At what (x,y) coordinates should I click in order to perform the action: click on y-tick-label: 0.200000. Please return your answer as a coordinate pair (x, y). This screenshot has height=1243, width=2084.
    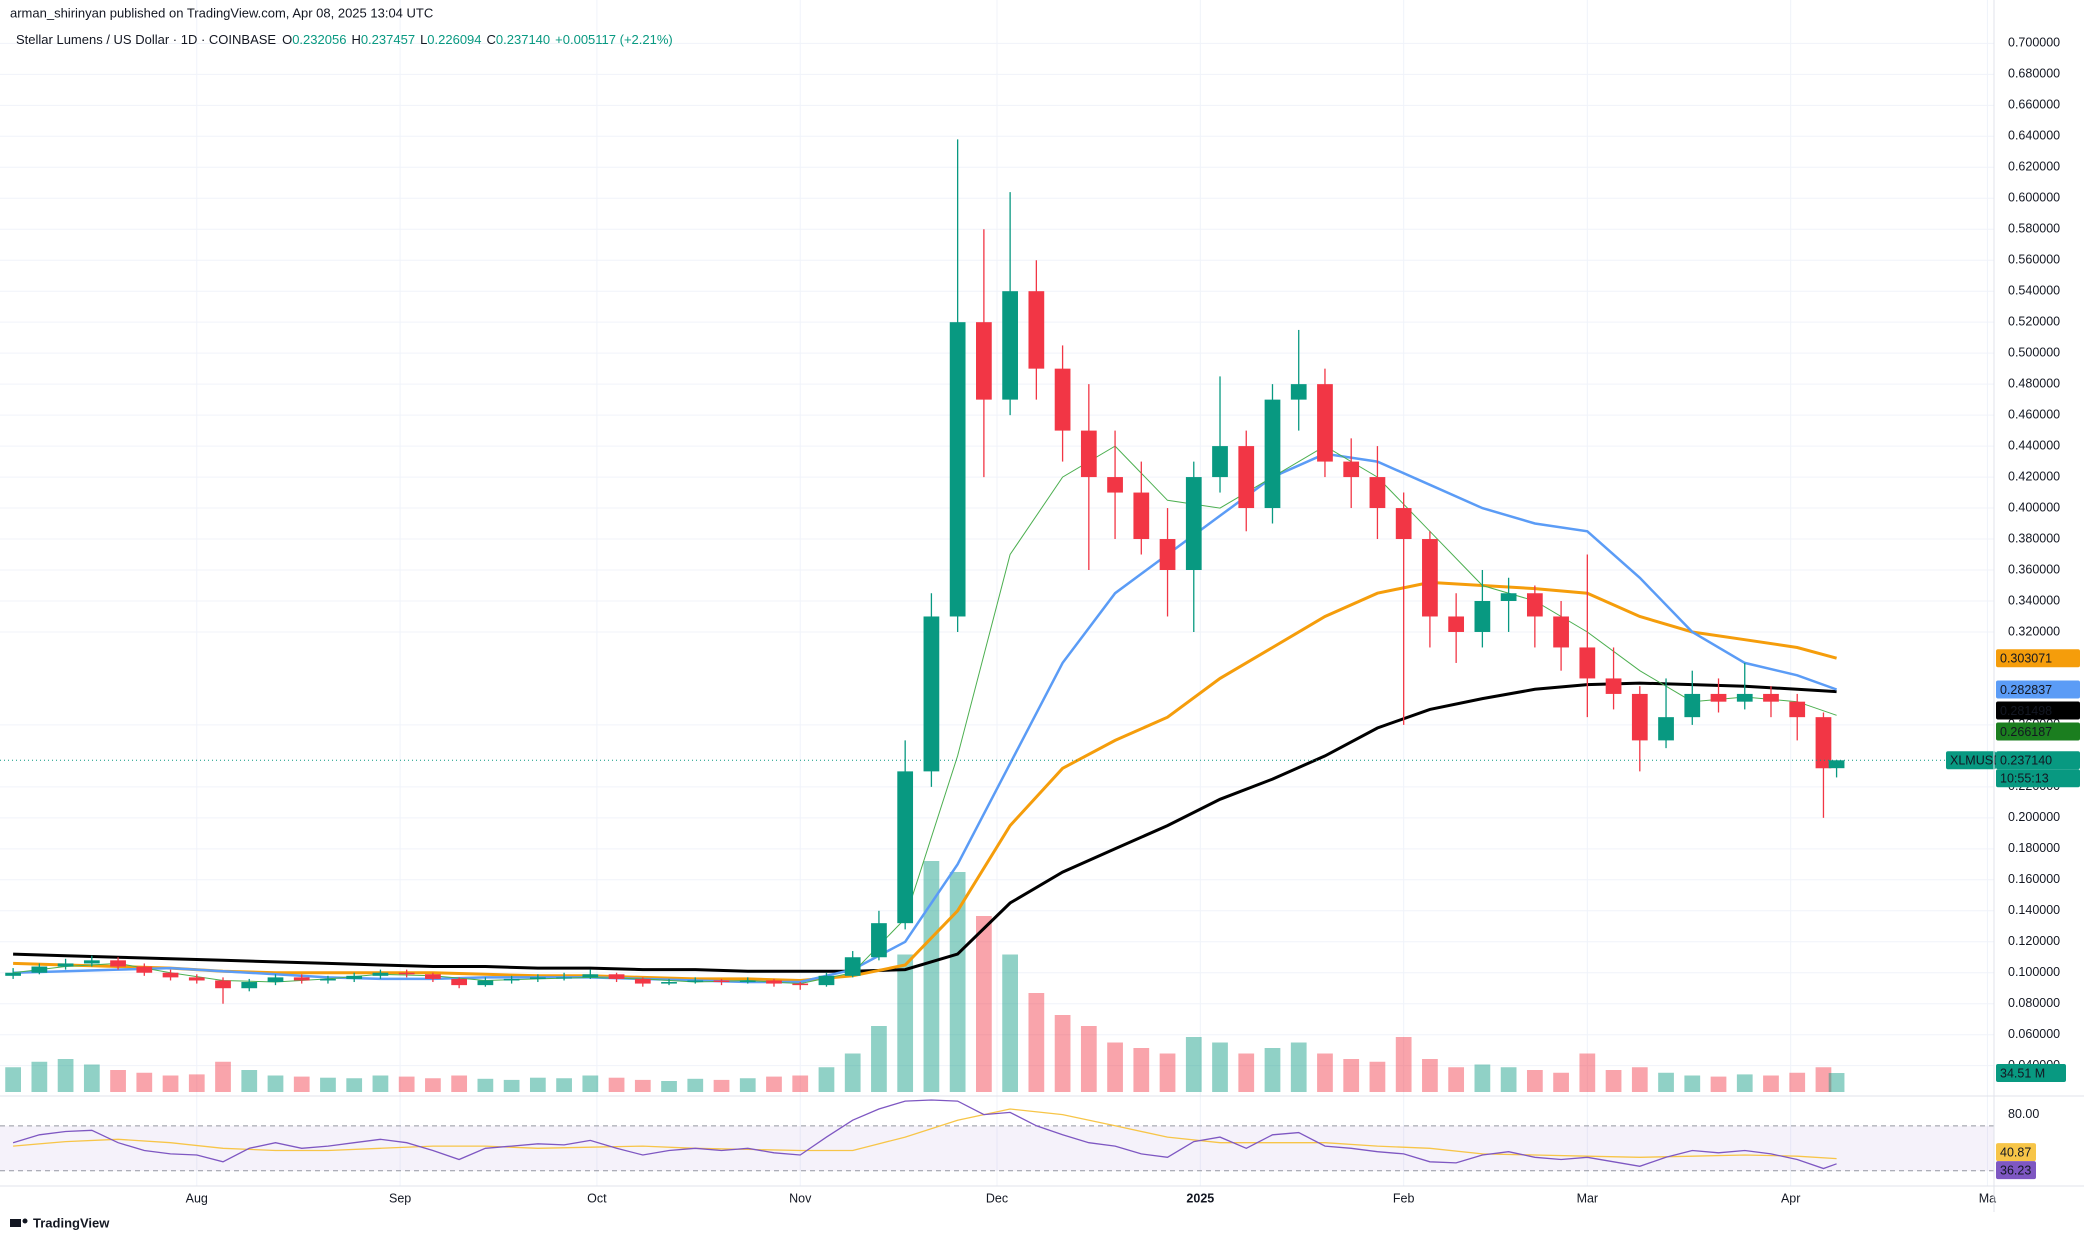
    Looking at the image, I should click on (2034, 817).